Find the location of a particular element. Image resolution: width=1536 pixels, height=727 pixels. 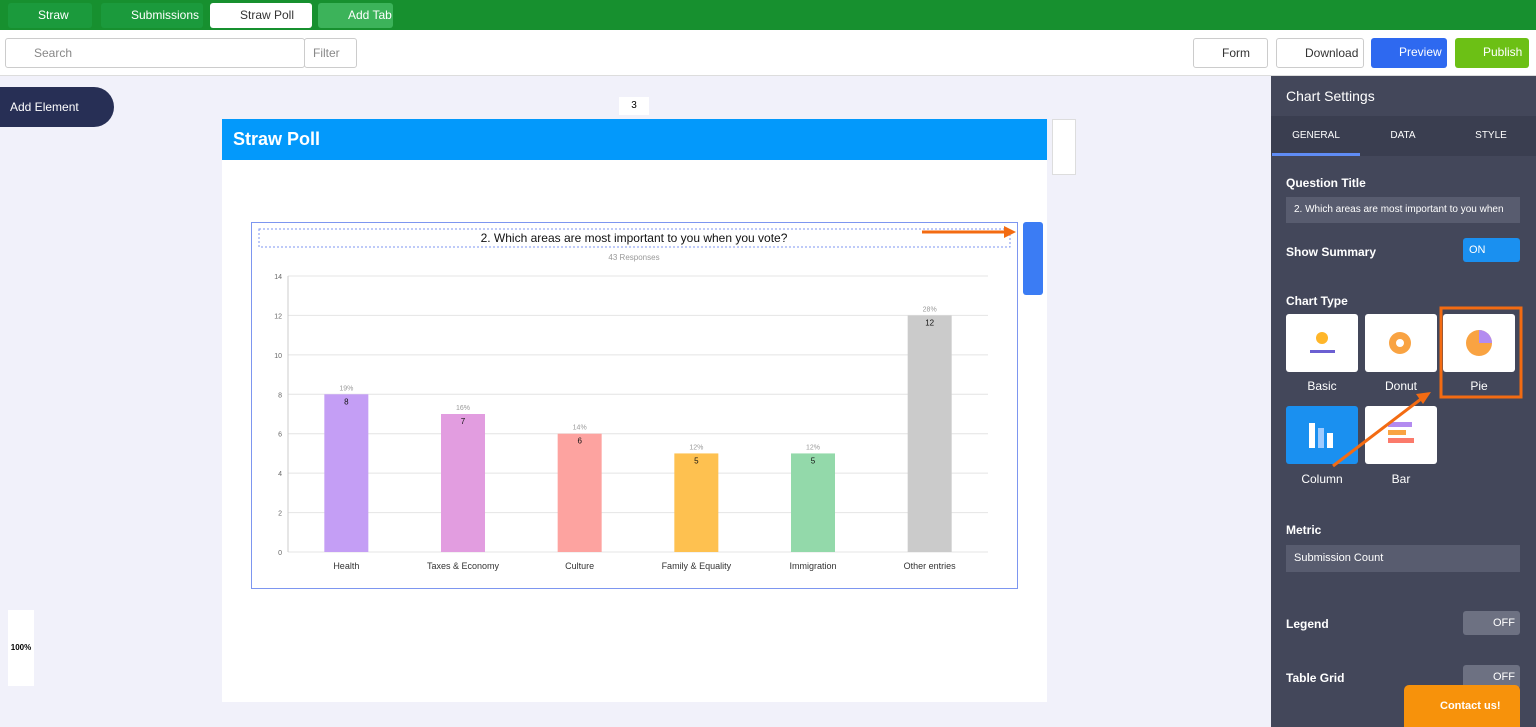

x-tick-label: Health is located at coordinates (346, 566).